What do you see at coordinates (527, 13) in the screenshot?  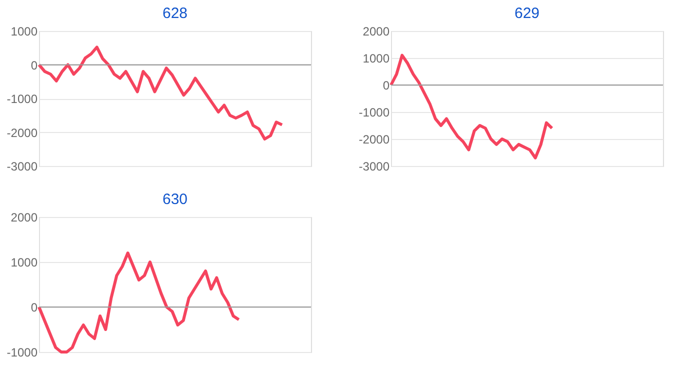 I see `chart-title: 629` at bounding box center [527, 13].